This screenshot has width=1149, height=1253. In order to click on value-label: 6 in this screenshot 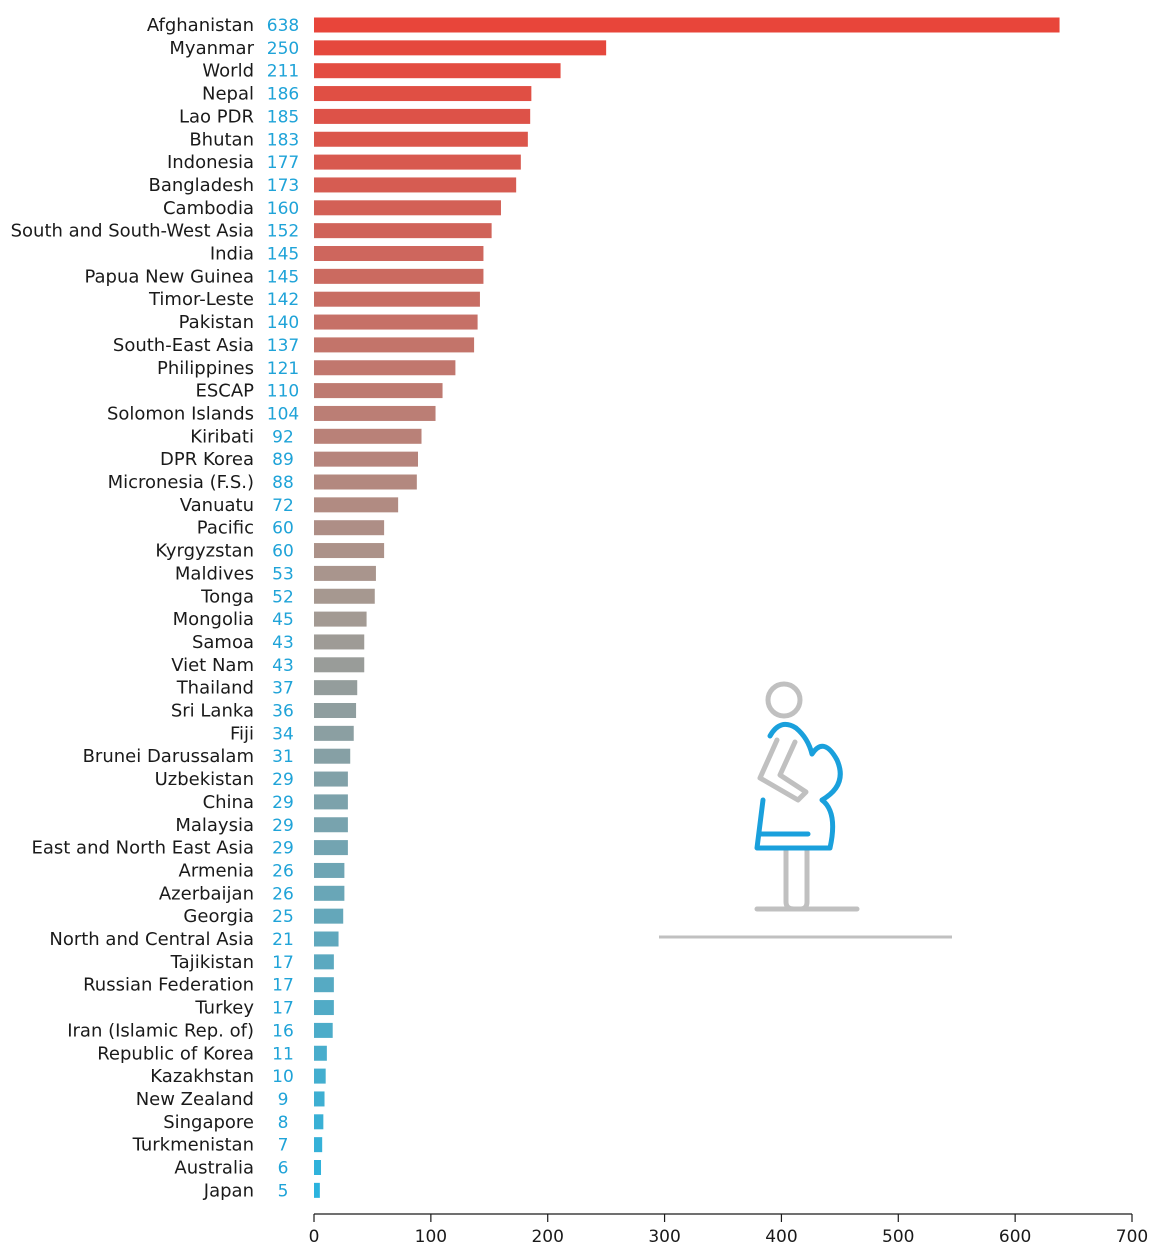, I will do `click(283, 1169)`.